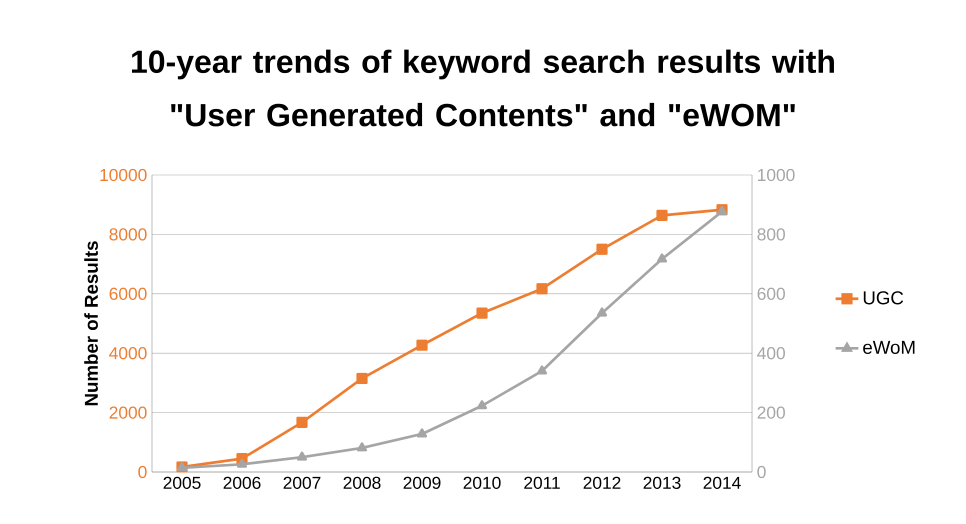 The height and width of the screenshot is (524, 966). What do you see at coordinates (771, 294) in the screenshot?
I see `y2-tick-label: 600` at bounding box center [771, 294].